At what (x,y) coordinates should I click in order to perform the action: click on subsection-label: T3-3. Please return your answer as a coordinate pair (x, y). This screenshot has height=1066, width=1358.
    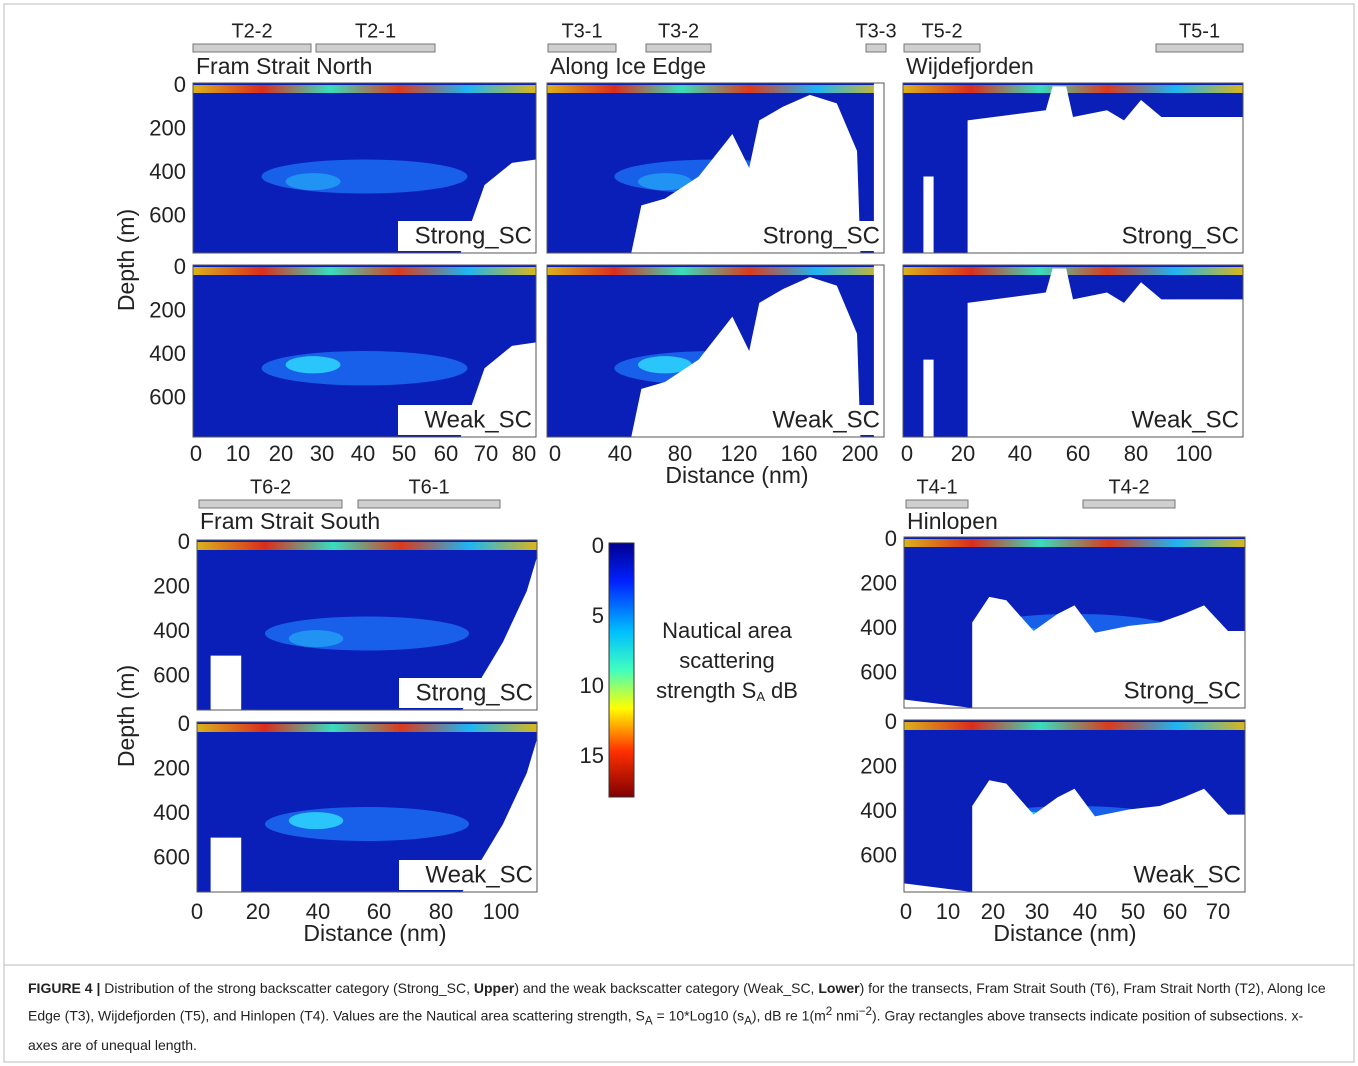
    Looking at the image, I should click on (875, 31).